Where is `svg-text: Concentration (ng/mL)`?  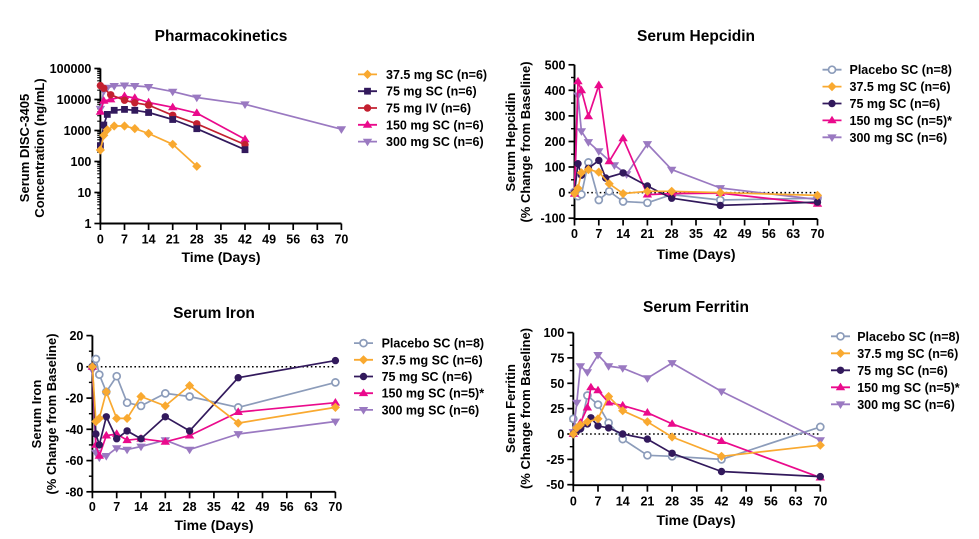 svg-text: Concentration (ng/mL) is located at coordinates (39, 147).